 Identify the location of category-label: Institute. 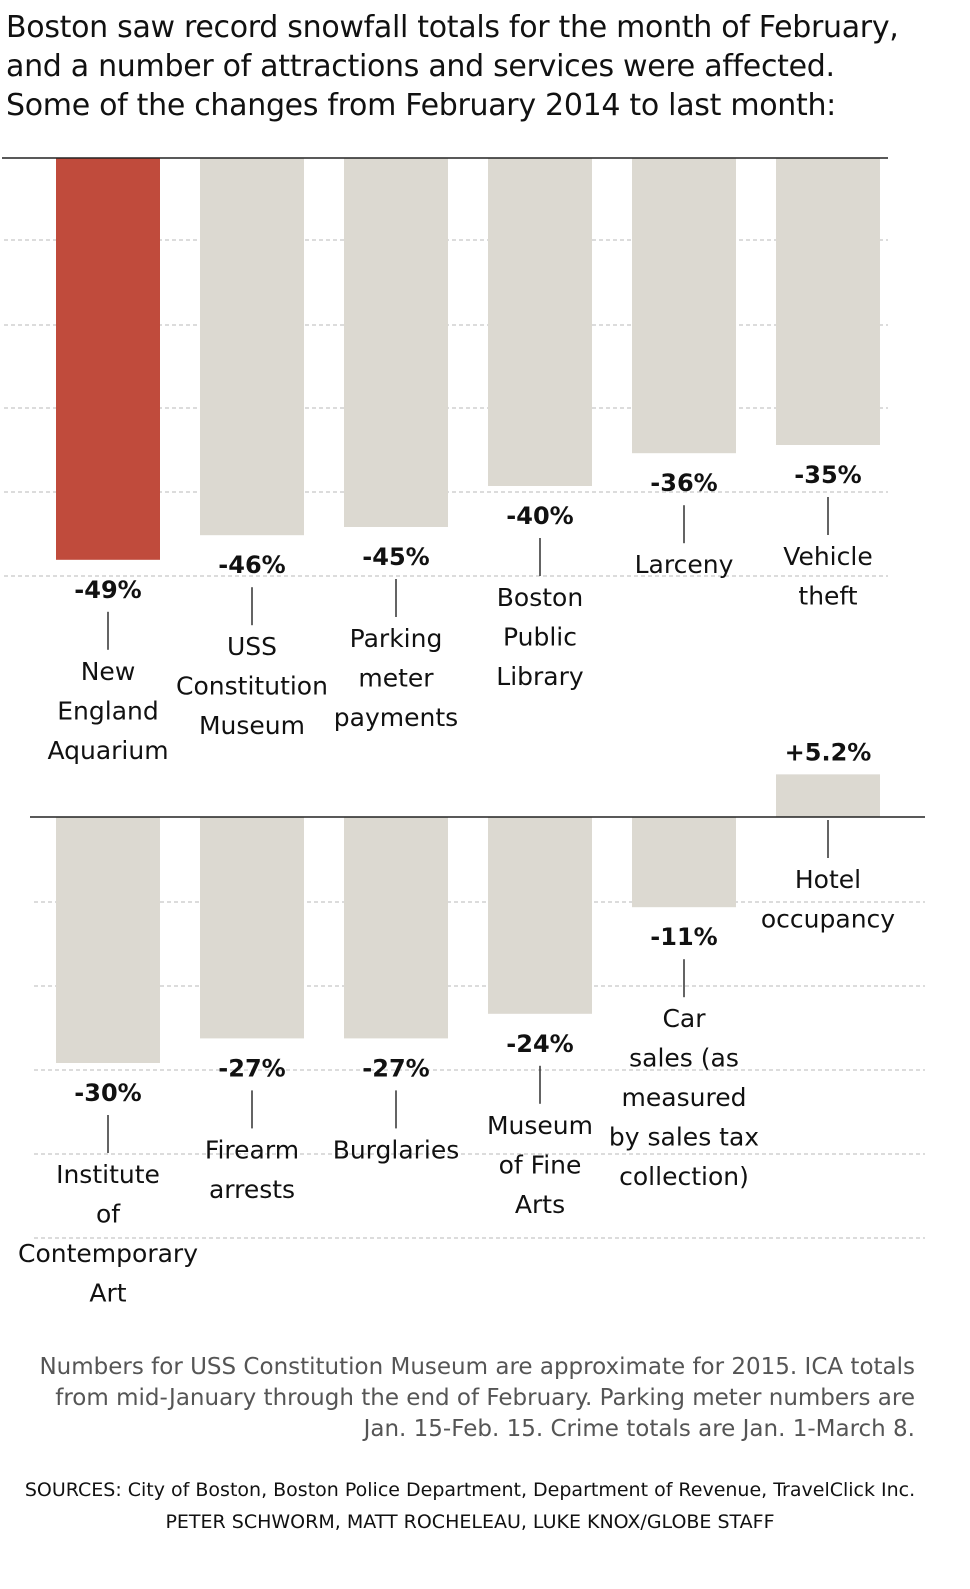
(108, 1174).